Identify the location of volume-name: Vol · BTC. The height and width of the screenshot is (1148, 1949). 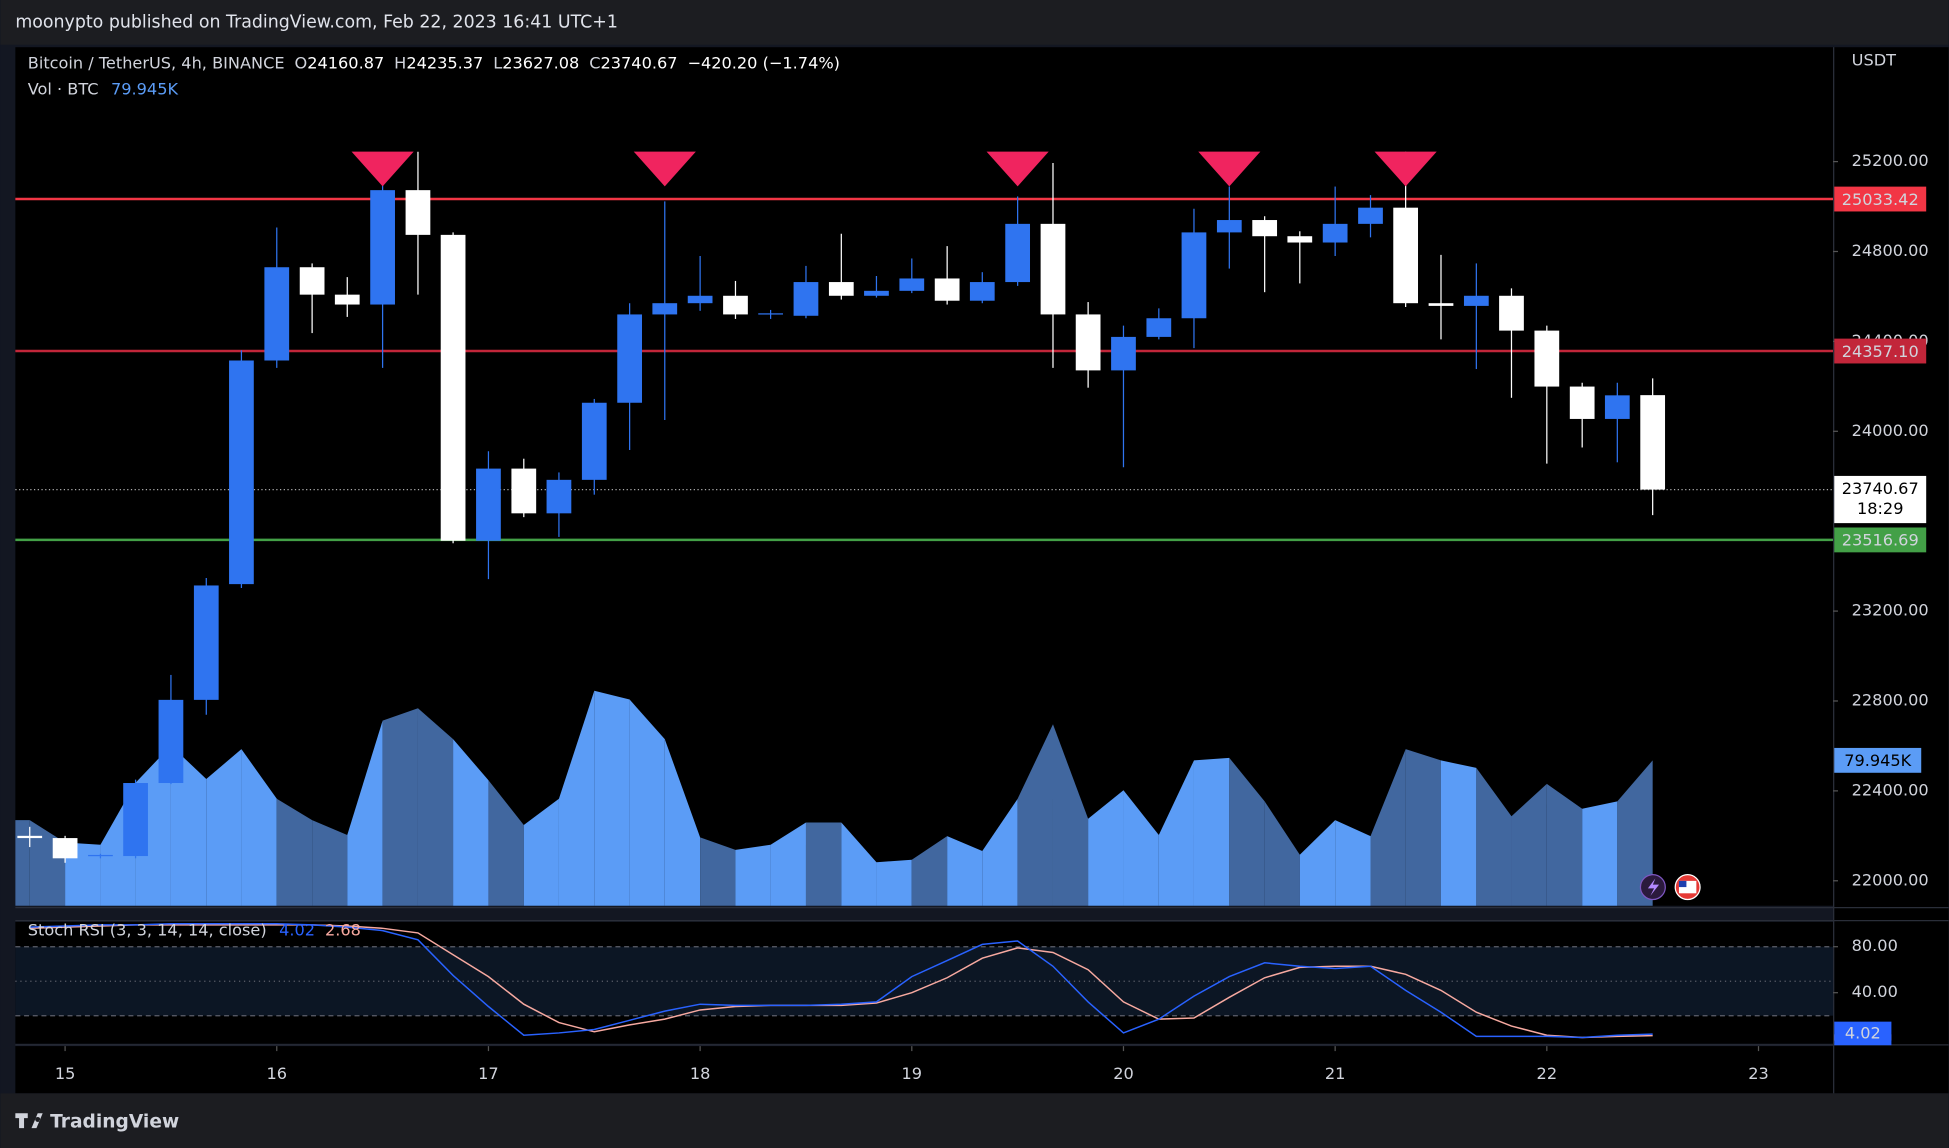
(63, 88).